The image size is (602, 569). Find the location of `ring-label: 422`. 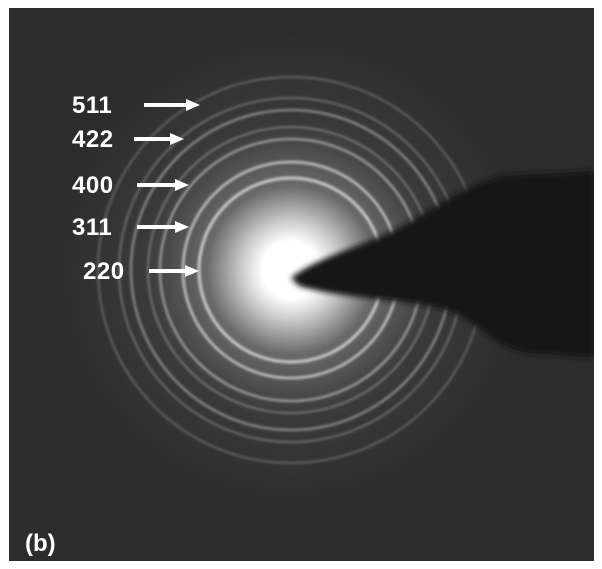

ring-label: 422 is located at coordinates (93, 139).